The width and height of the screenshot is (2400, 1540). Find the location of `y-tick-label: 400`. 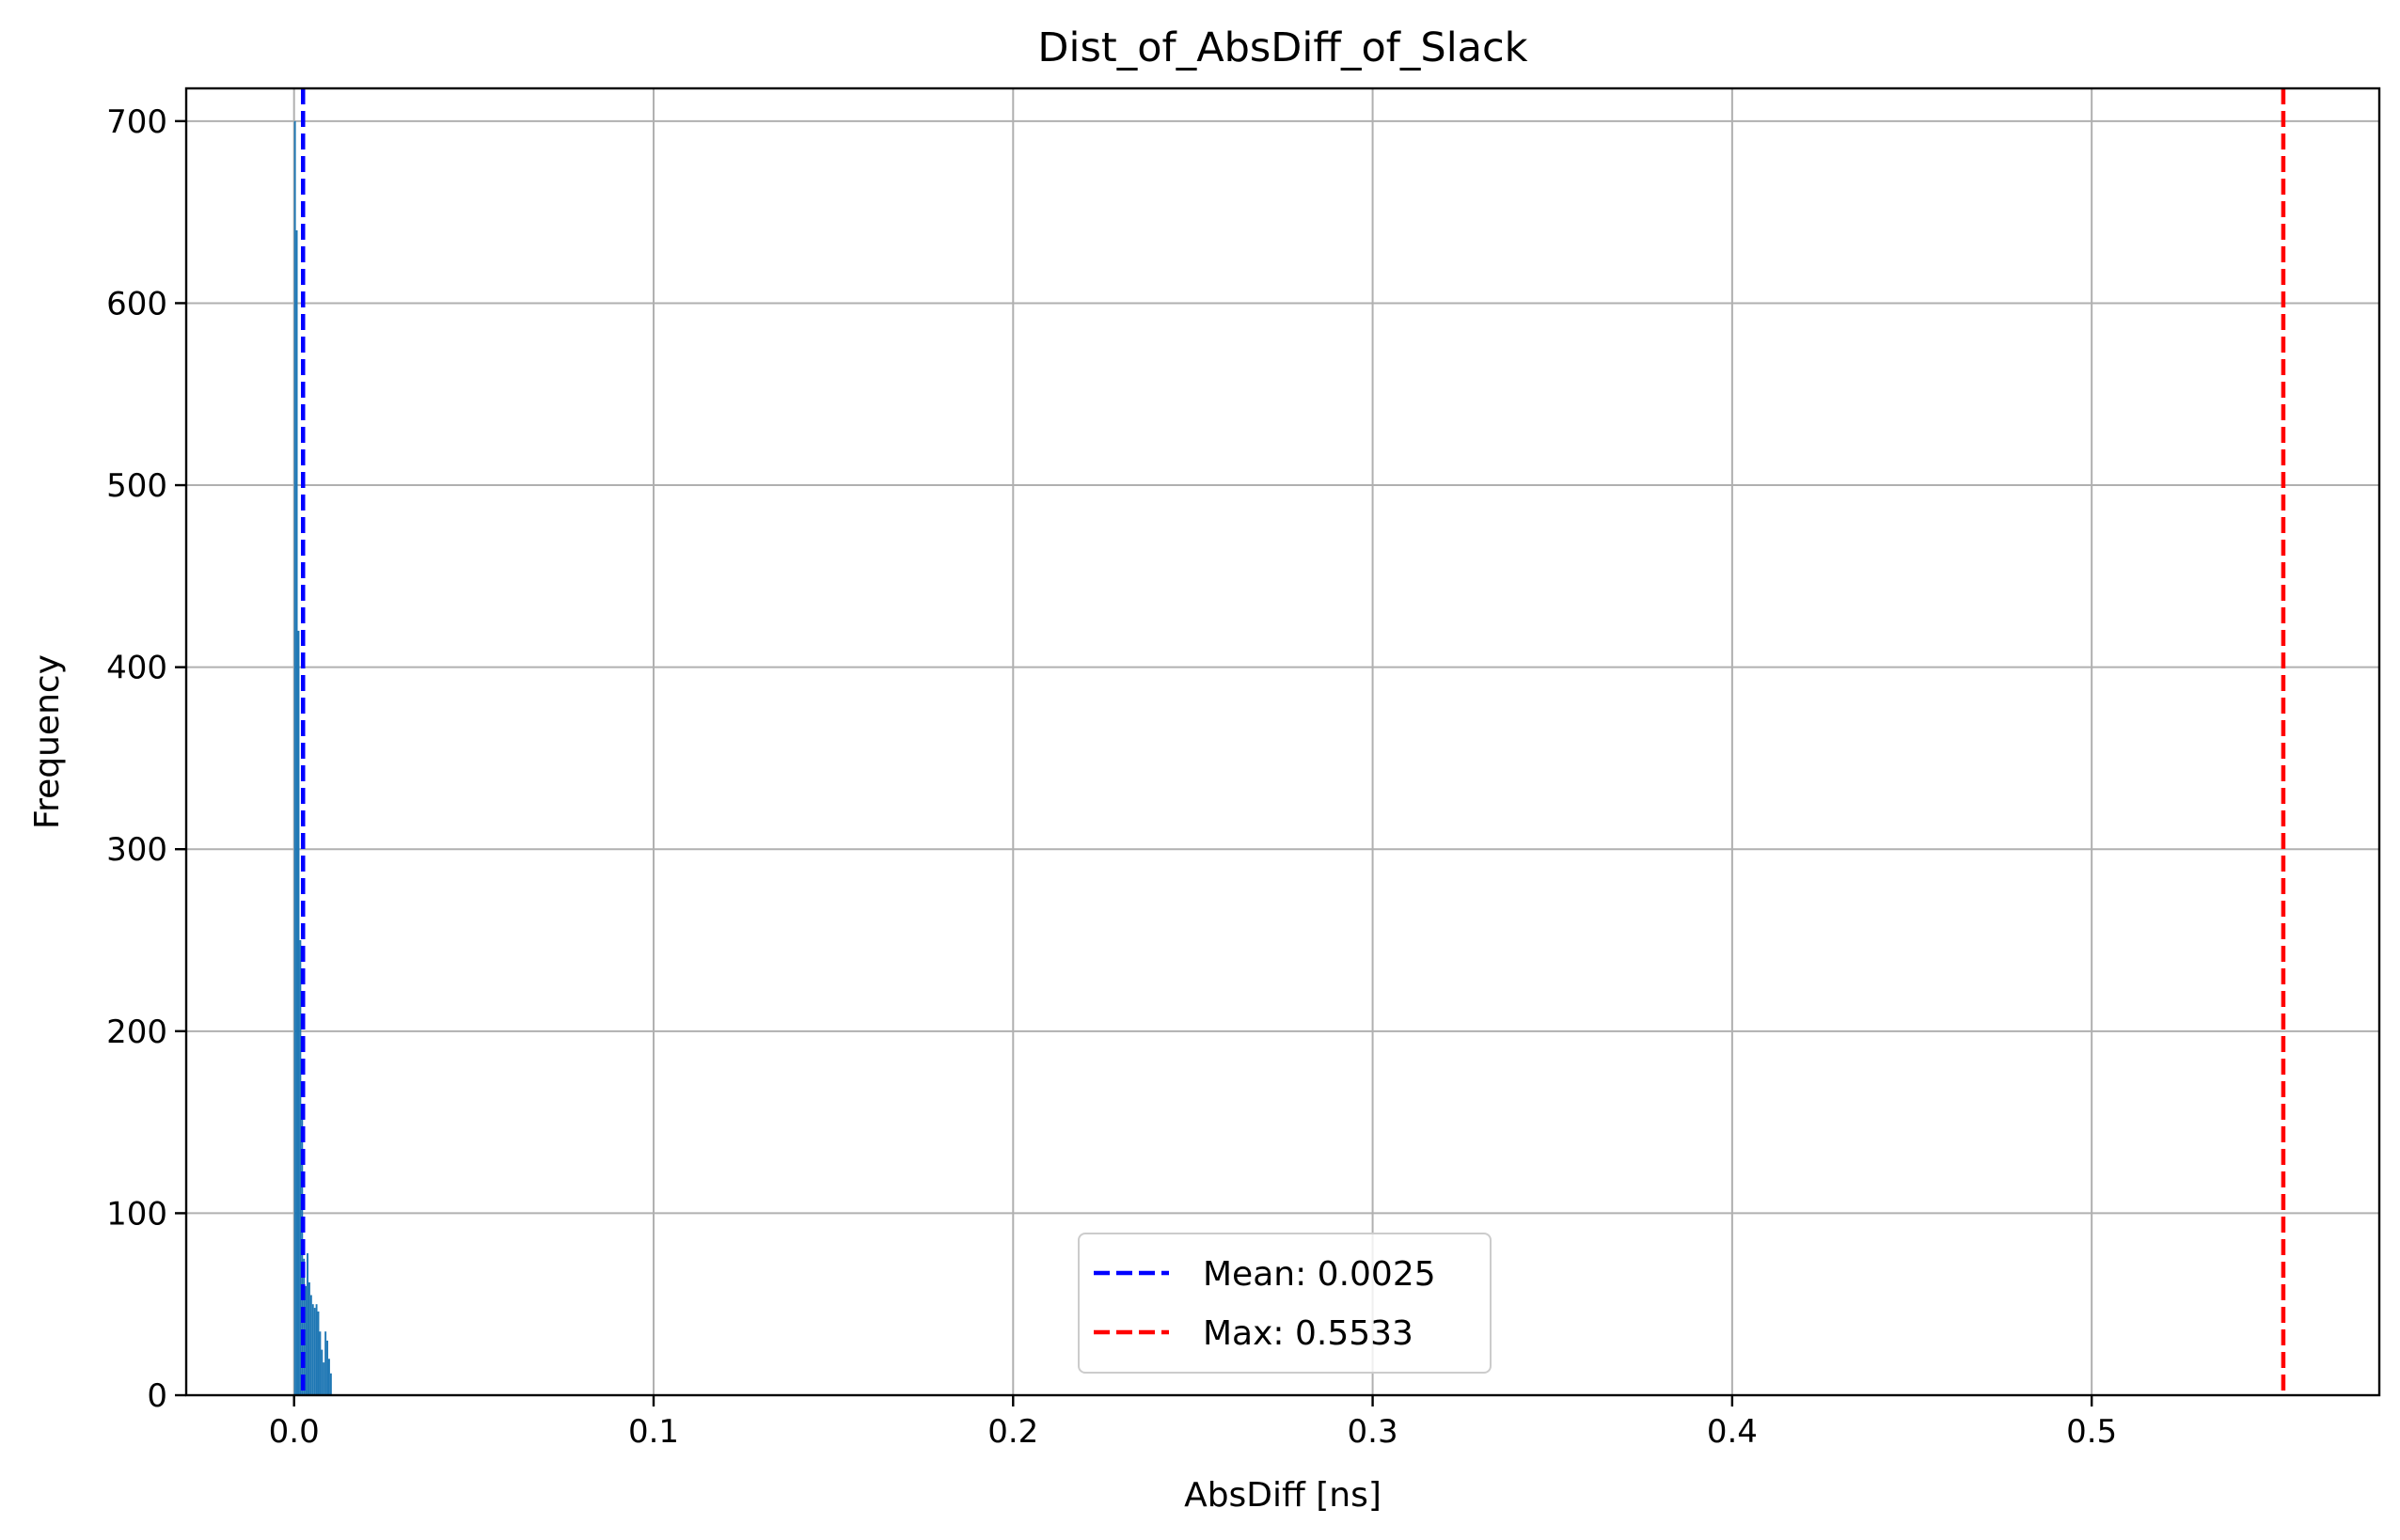

y-tick-label: 400 is located at coordinates (136, 669).